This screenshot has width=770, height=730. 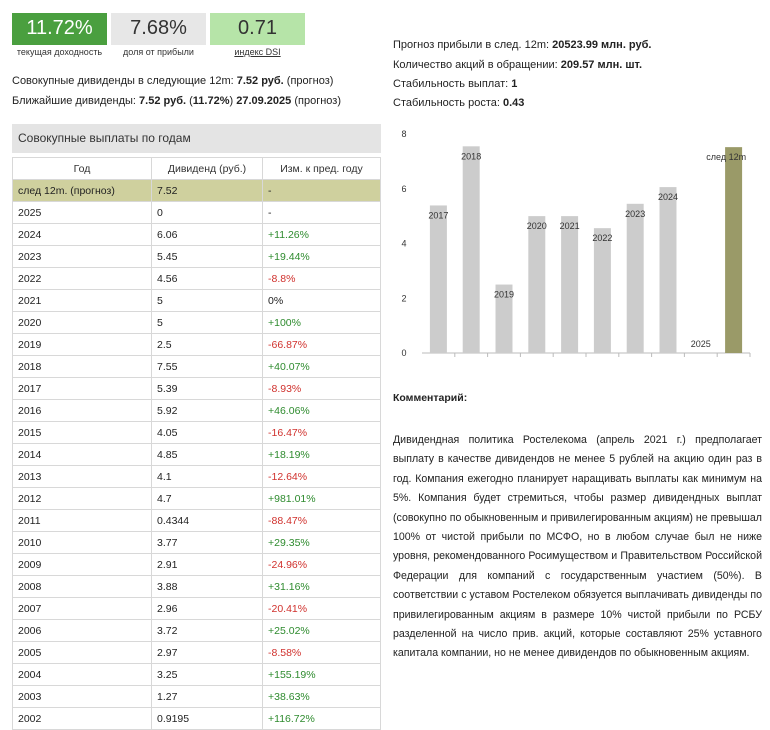 I want to click on bar-label: 2018, so click(x=471, y=156).